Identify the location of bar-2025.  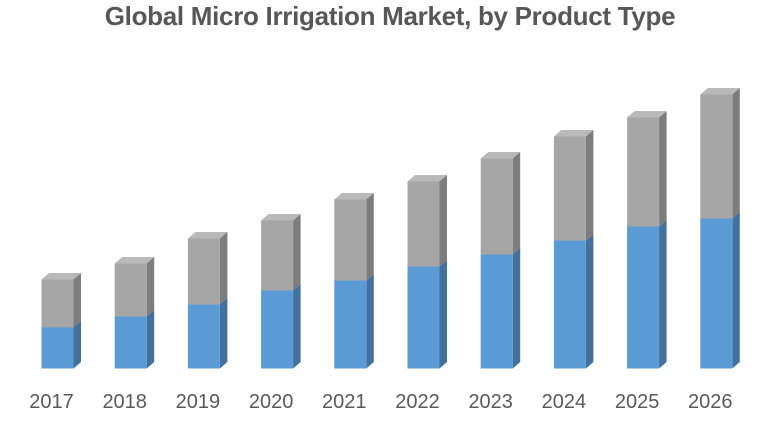
(647, 240).